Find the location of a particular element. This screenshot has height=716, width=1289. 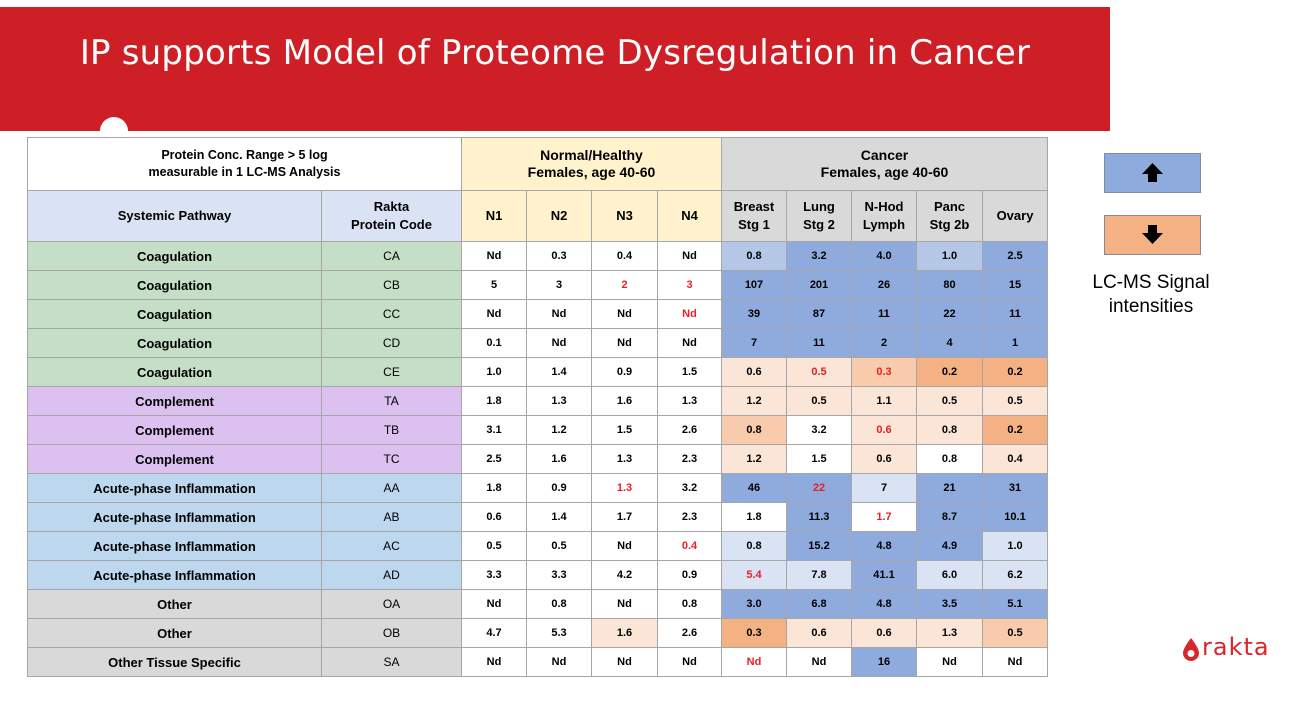

protein-code-cell: TC is located at coordinates (391, 459).